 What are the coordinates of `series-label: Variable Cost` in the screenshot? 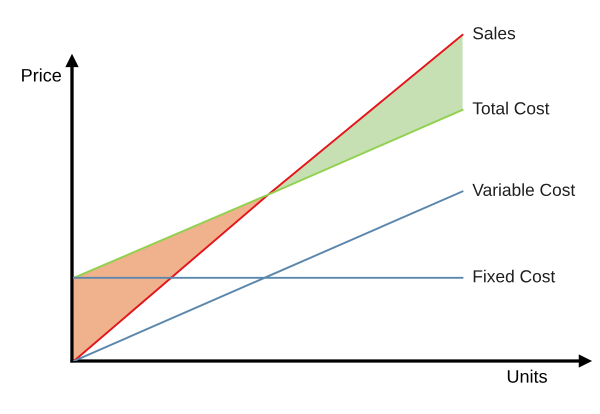 It's located at (524, 189).